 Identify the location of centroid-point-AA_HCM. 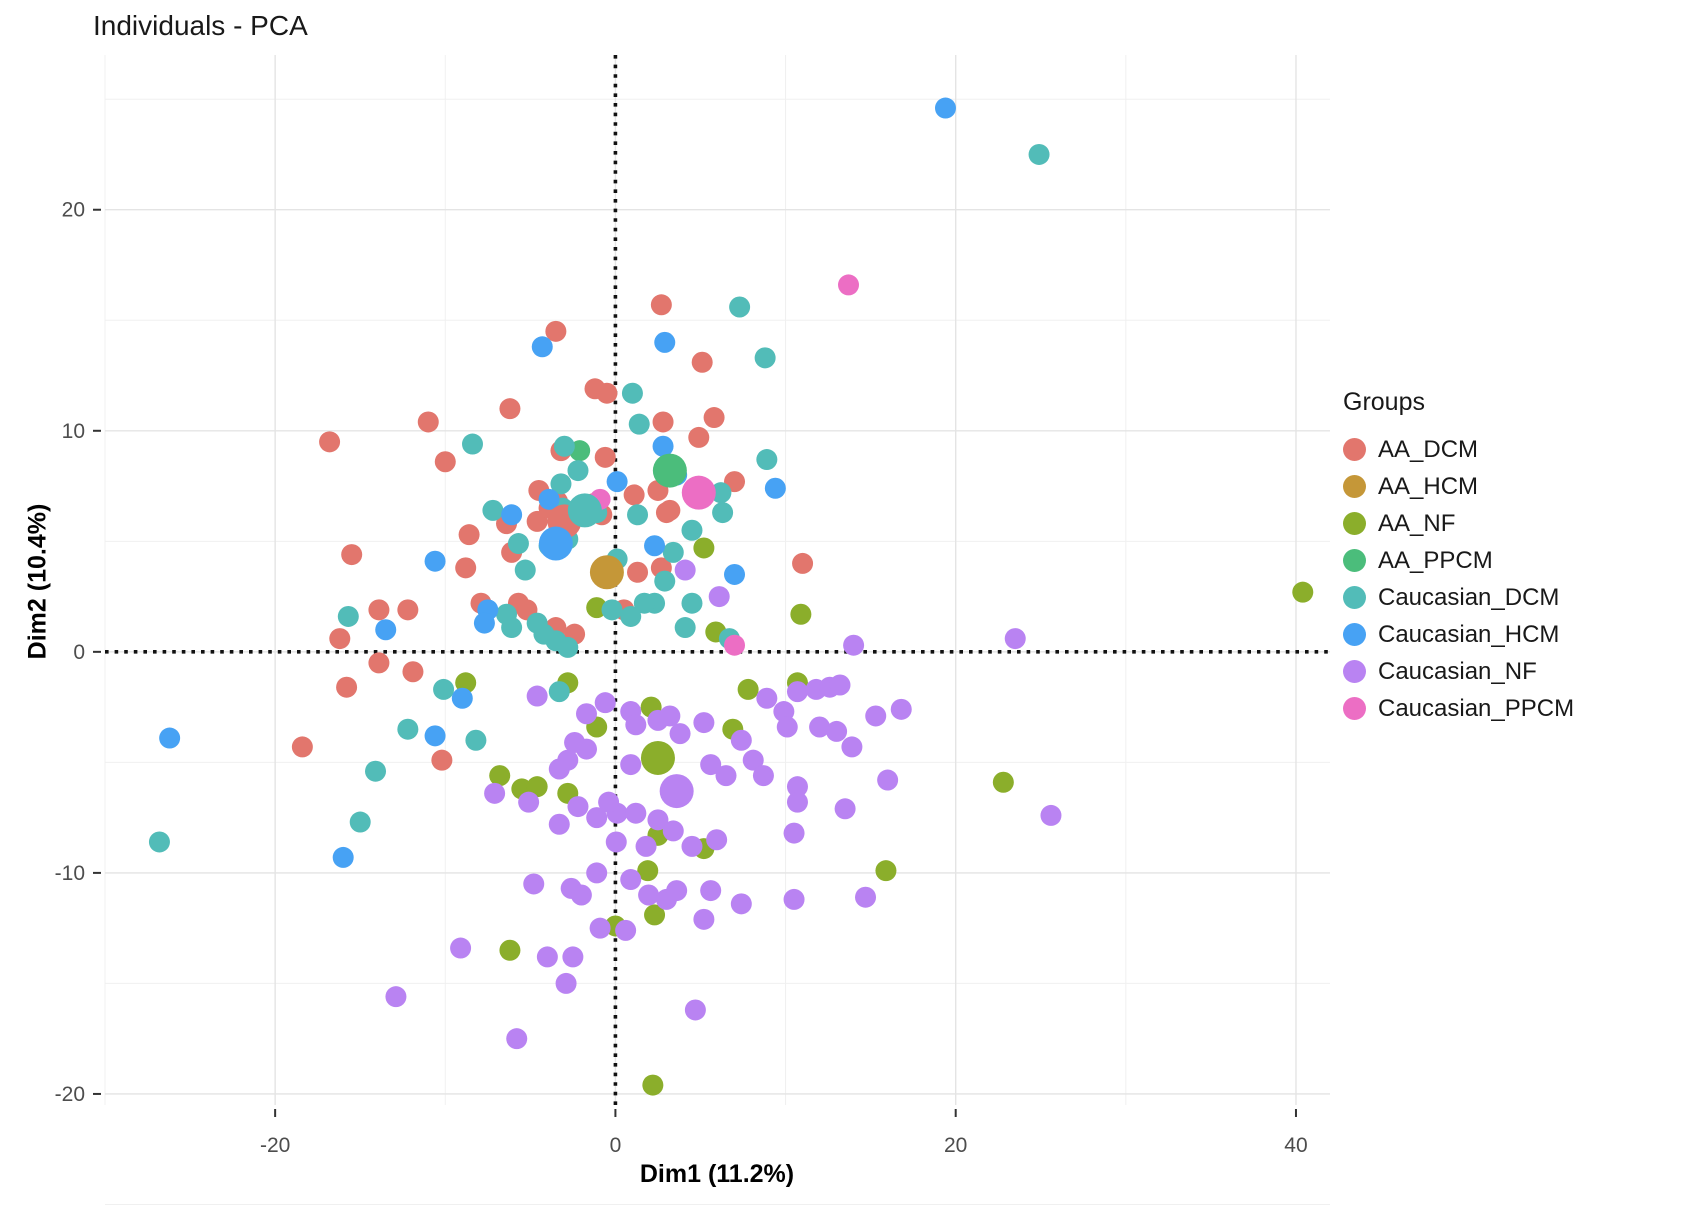
(606, 572).